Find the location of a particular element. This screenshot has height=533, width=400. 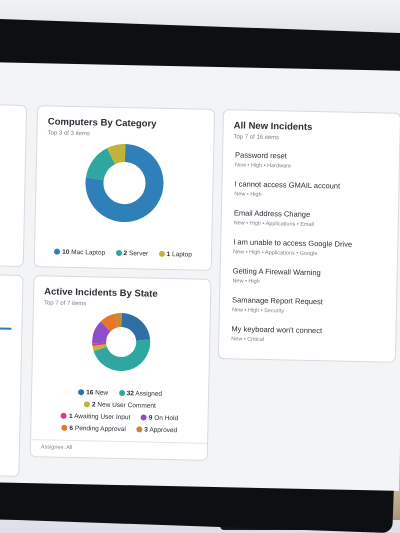

card-subtitle: Top 7 of 16 items is located at coordinates (256, 137).